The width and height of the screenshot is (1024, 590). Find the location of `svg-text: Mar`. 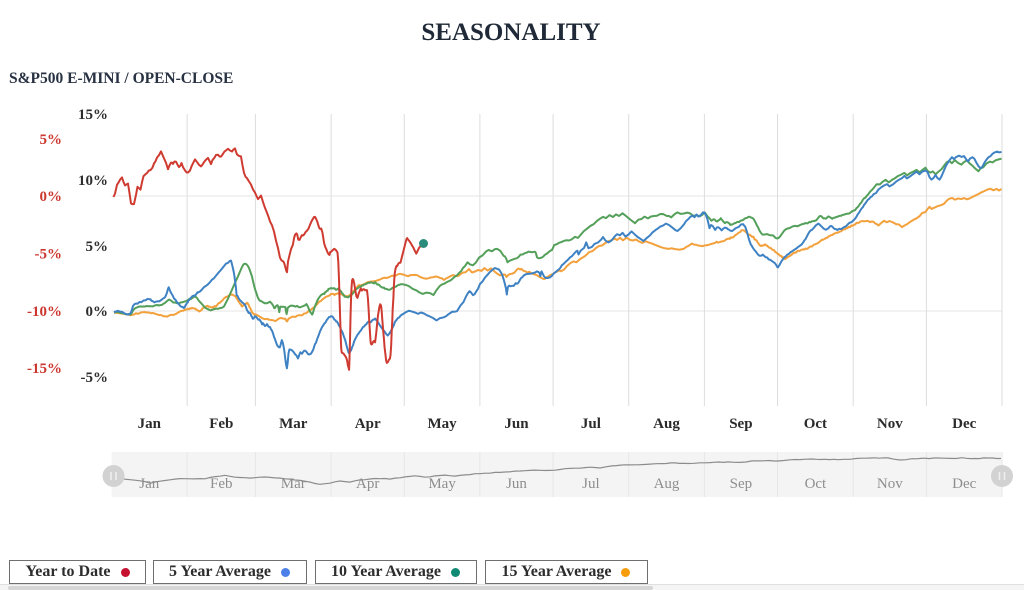

svg-text: Mar is located at coordinates (293, 424).